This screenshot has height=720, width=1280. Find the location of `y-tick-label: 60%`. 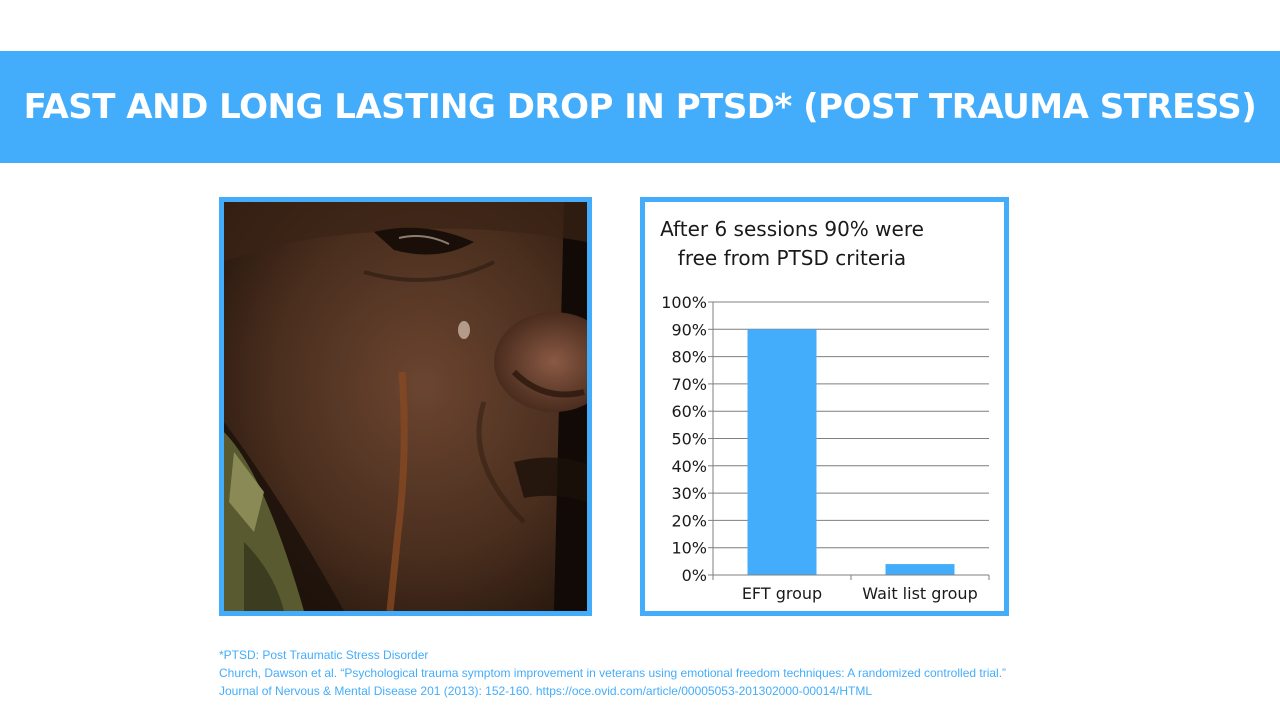

y-tick-label: 60% is located at coordinates (689, 411).